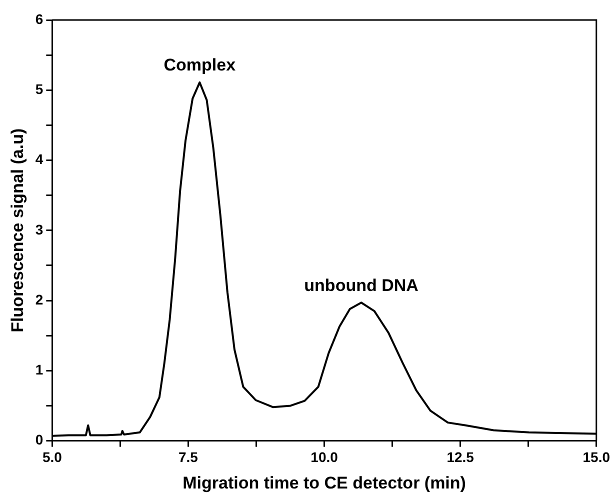  Describe the element at coordinates (39, 299) in the screenshot. I see `y-tick-label: 2` at that location.